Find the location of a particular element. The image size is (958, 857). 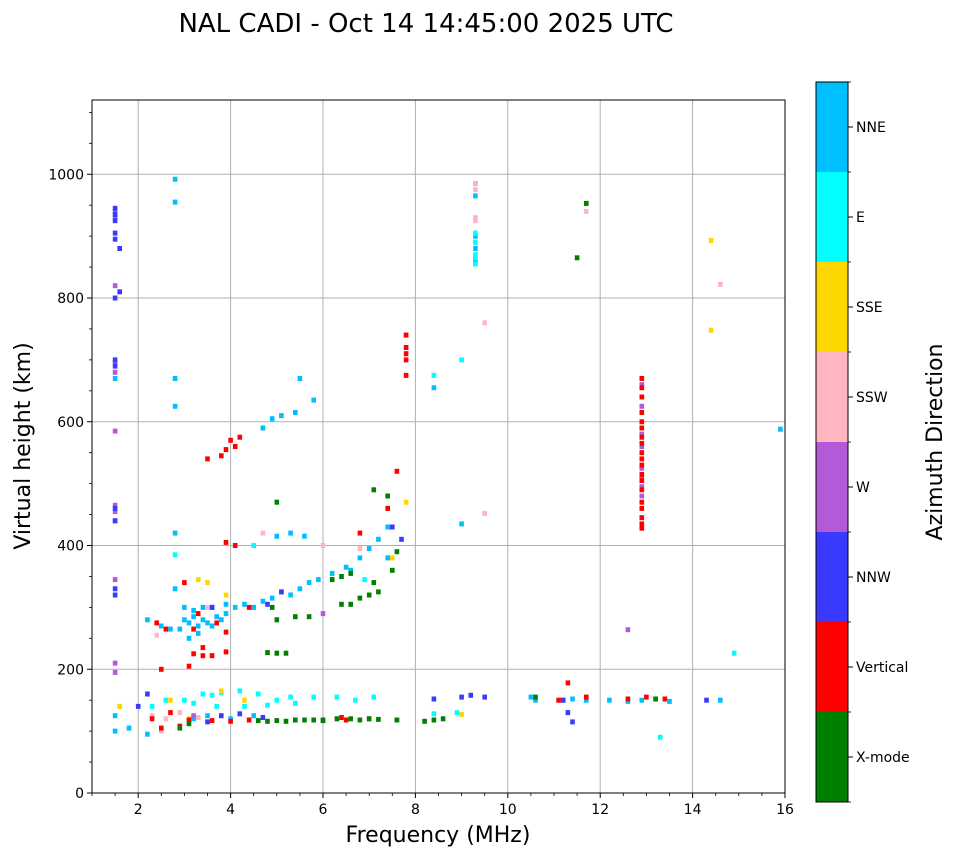

colorbar-tick-label: X-mode is located at coordinates (883, 758).